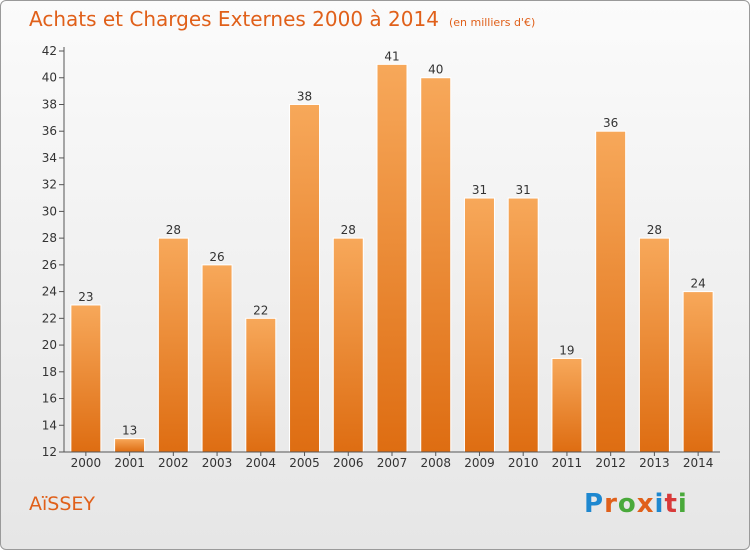 The width and height of the screenshot is (750, 550). I want to click on x-tick-label: 2013, so click(654, 463).